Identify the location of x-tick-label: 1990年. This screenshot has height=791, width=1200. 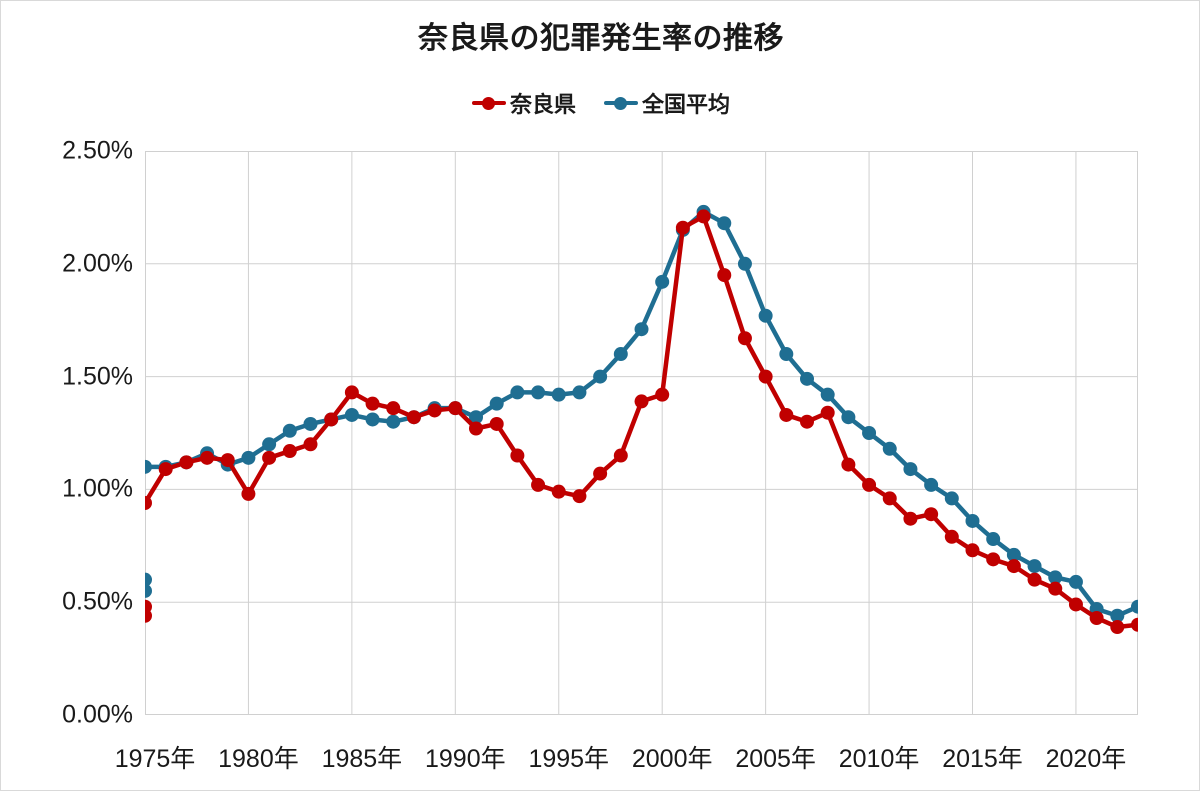
(465, 759).